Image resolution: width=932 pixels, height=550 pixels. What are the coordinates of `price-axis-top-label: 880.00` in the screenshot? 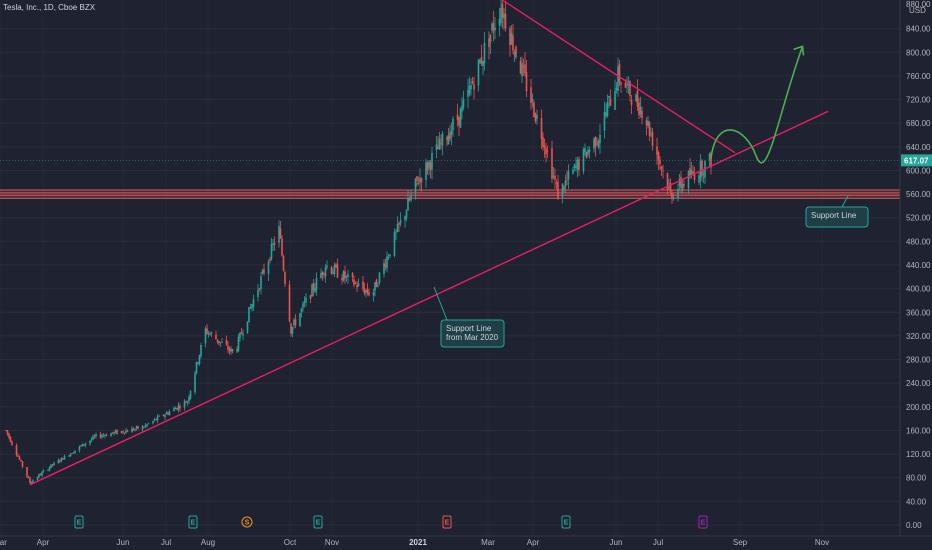 It's located at (918, 4).